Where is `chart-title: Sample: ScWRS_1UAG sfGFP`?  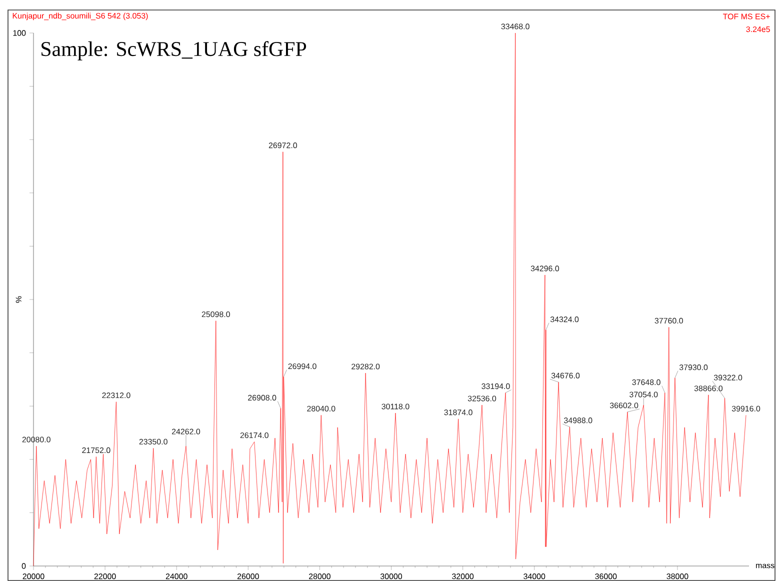 chart-title: Sample: ScWRS_1UAG sfGFP is located at coordinates (174, 50).